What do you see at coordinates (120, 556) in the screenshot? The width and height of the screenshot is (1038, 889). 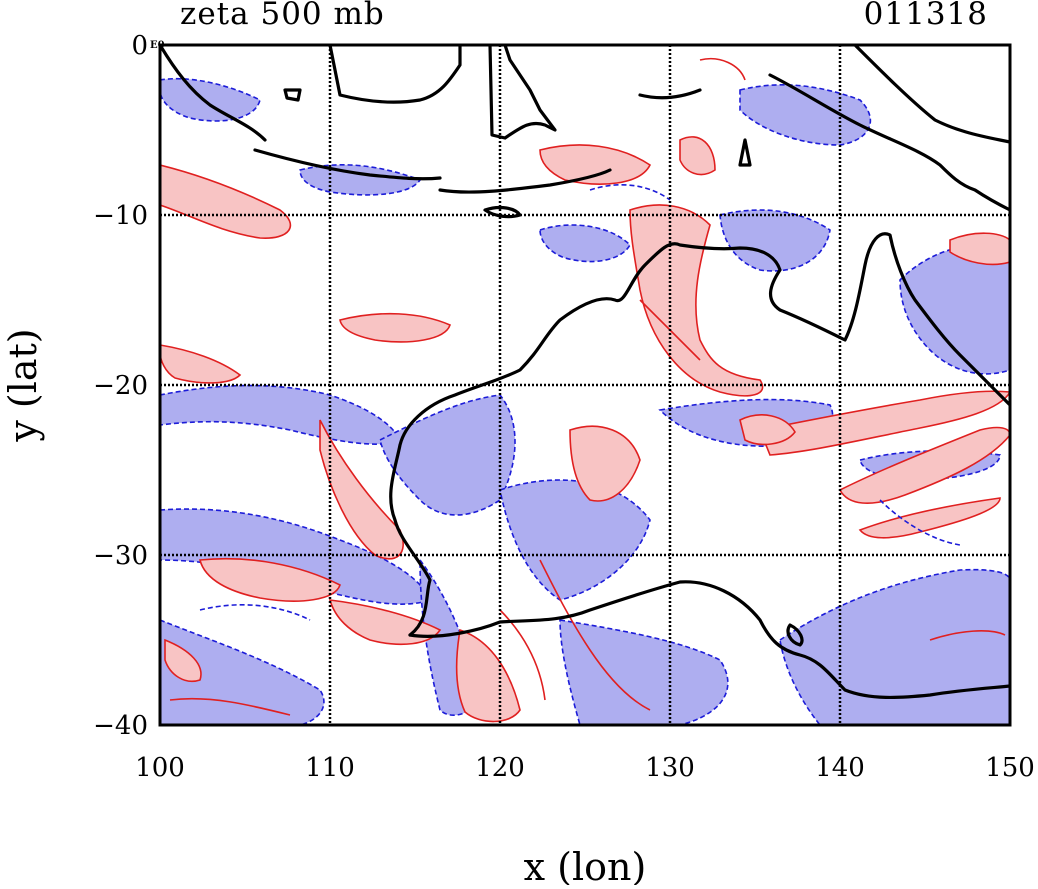 I see `y-tick-label: −30` at bounding box center [120, 556].